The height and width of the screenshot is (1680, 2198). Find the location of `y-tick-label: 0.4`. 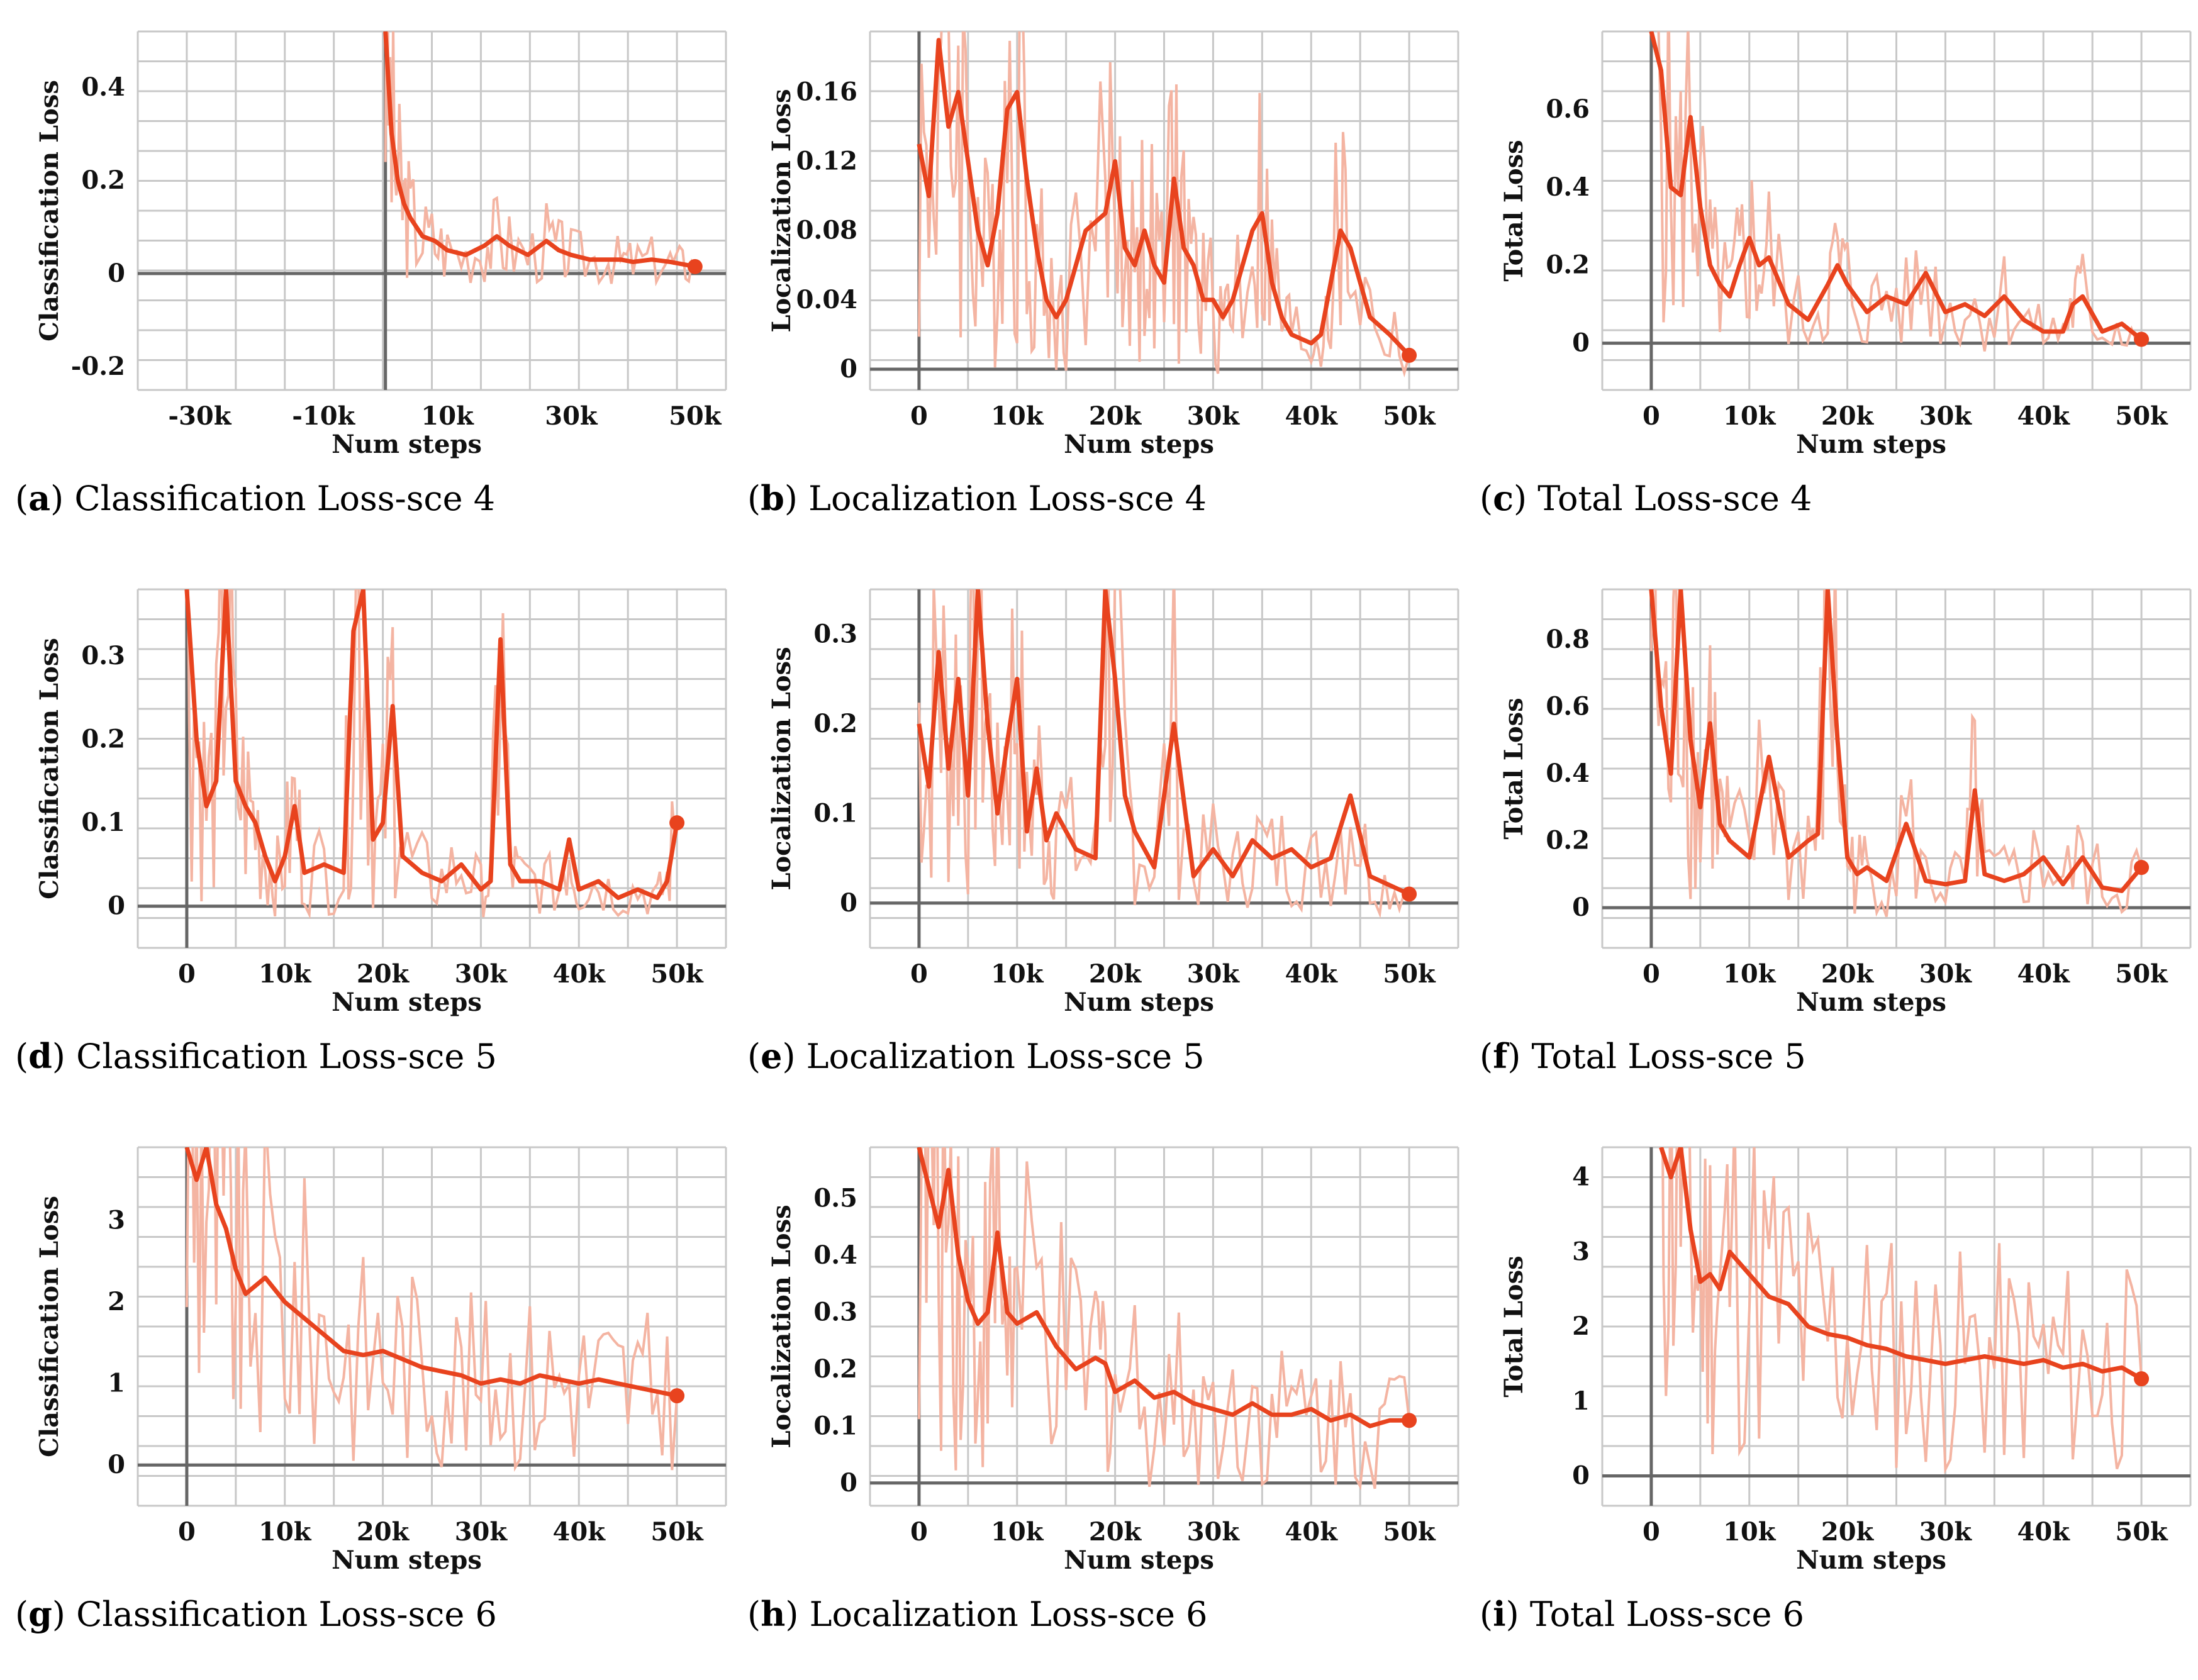

y-tick-label: 0.4 is located at coordinates (1568, 773).